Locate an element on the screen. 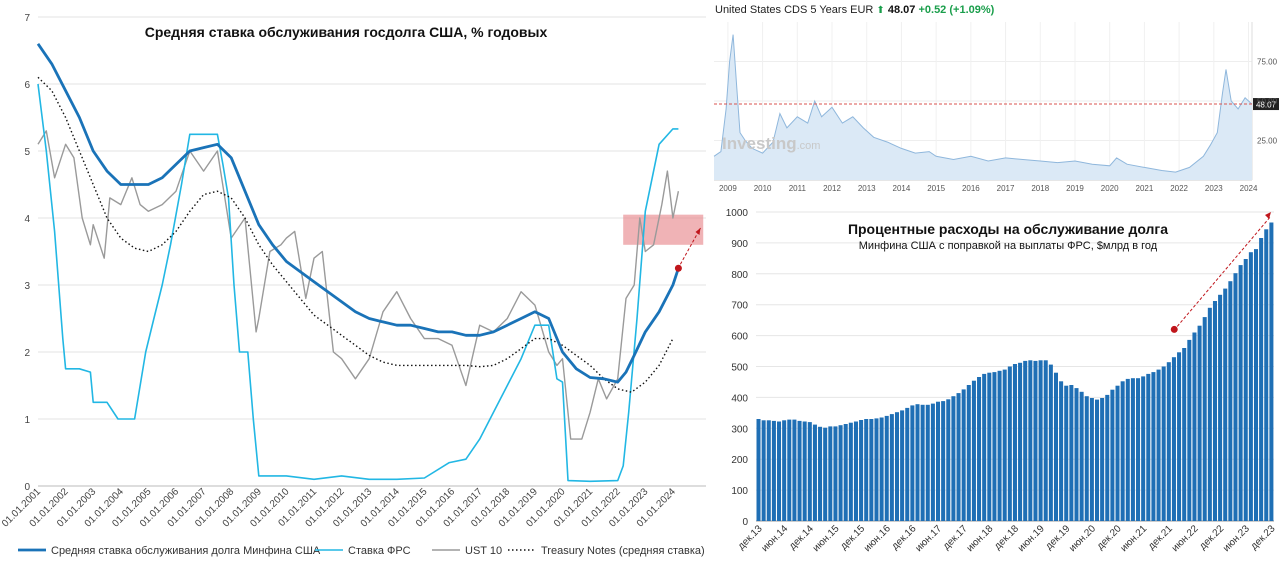 Image resolution: width=1280 pixels, height=568 pixels. expense-marker-point is located at coordinates (1174, 329).